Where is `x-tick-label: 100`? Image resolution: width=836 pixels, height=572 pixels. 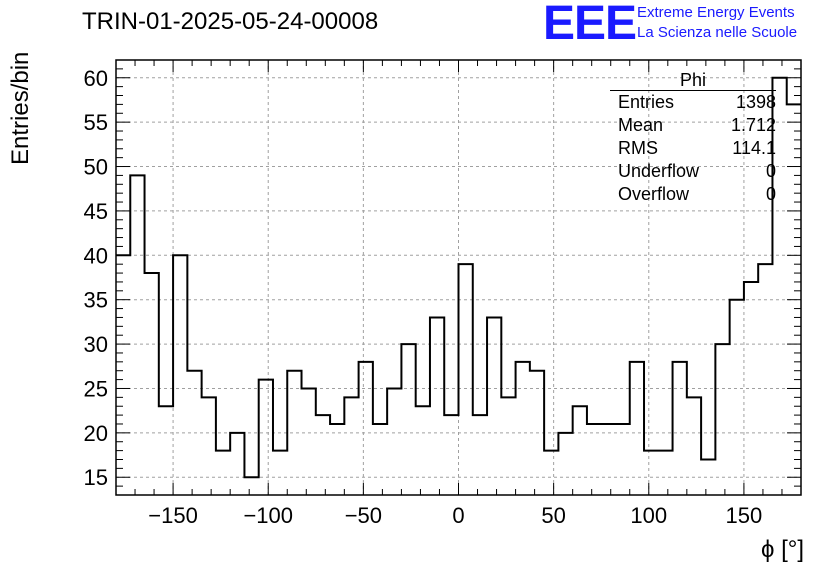 x-tick-label: 100 is located at coordinates (648, 515).